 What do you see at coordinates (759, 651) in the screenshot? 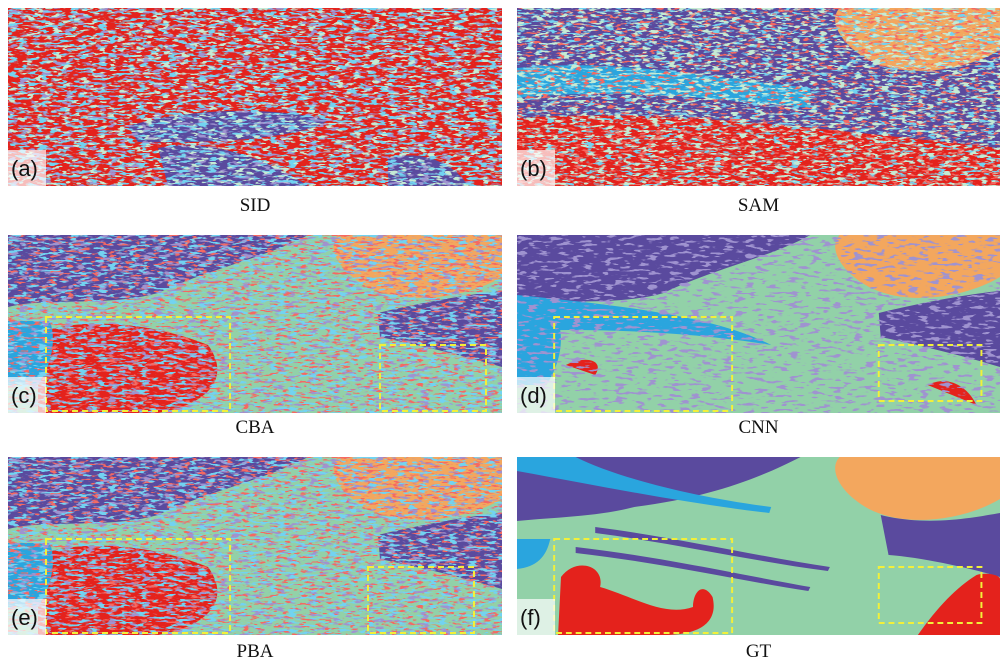
I see `panel-caption: GT` at bounding box center [759, 651].